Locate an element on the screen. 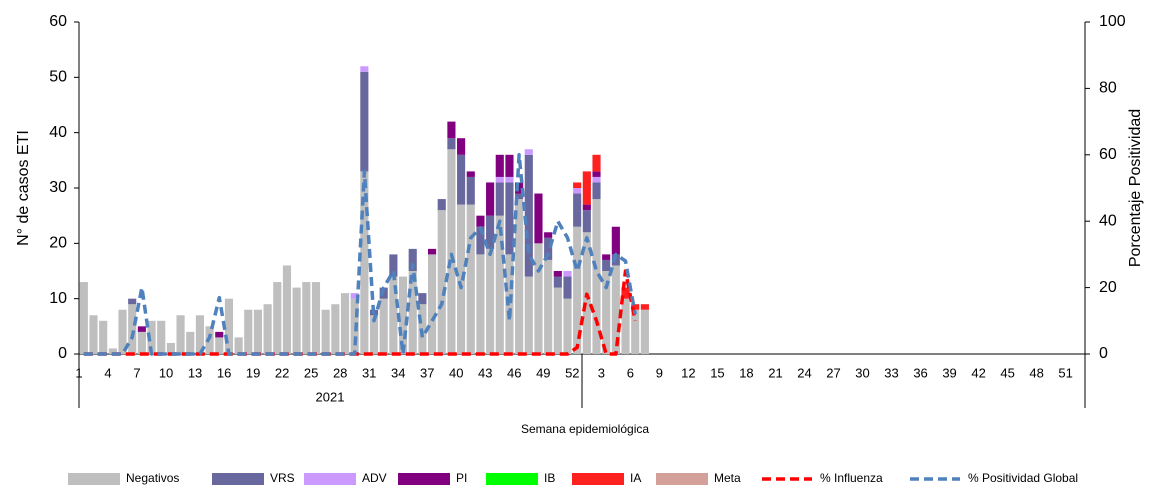 The image size is (1156, 489). y2-tick-label: 40 is located at coordinates (1108, 220).